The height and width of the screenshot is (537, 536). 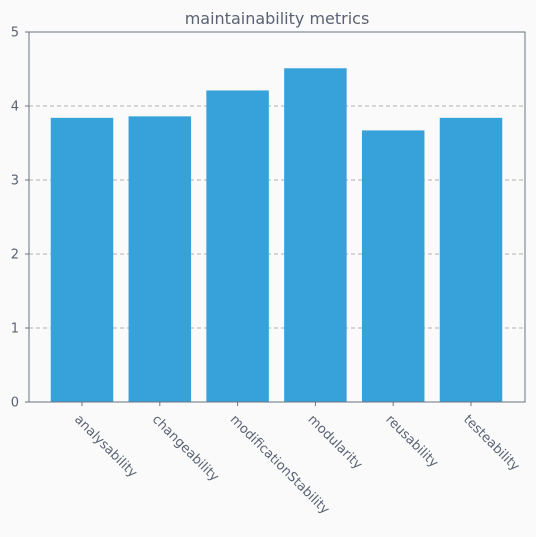 I want to click on y-tick-label: 3, so click(x=15, y=181).